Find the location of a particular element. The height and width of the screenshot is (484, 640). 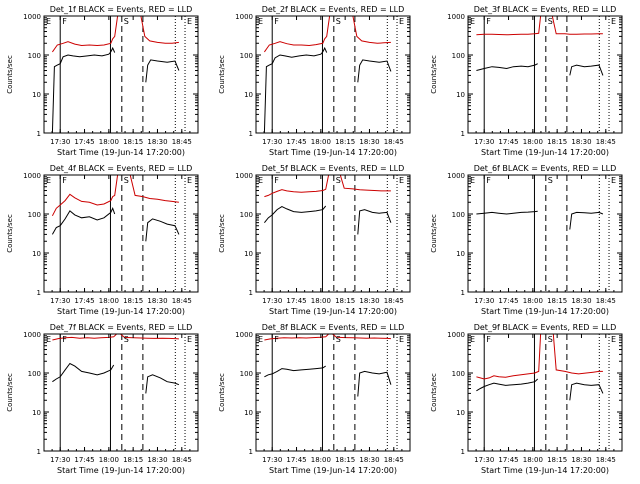

chart-title: Det_3f BLACK = Events, RED = LLD is located at coordinates (545, 9).